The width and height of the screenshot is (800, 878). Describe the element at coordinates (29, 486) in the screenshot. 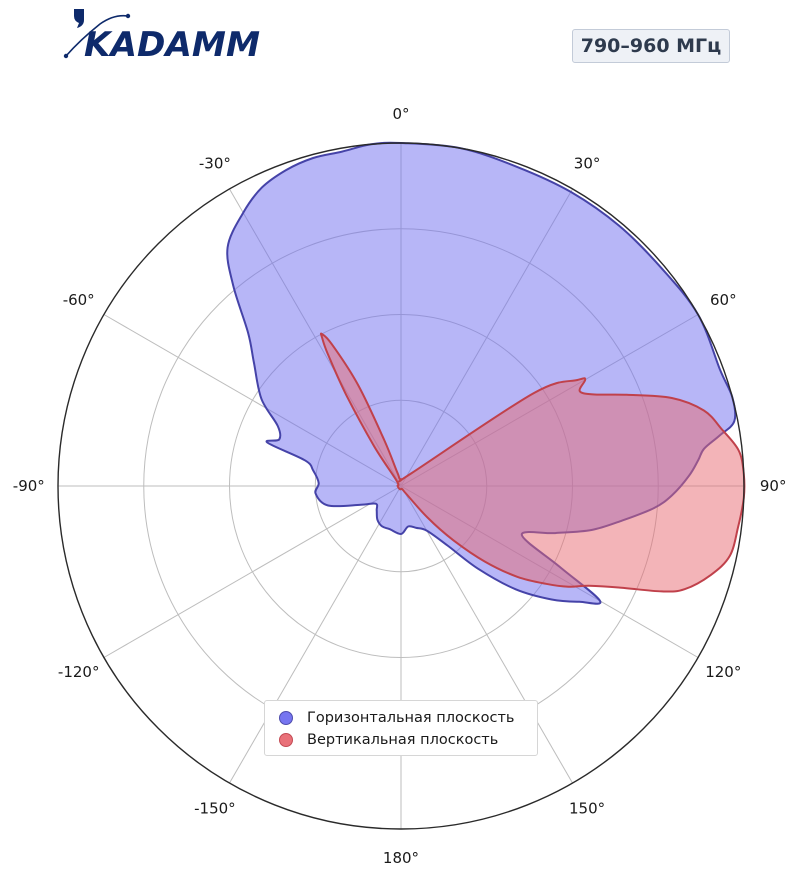

I see `tick-label-9: -90°` at that location.